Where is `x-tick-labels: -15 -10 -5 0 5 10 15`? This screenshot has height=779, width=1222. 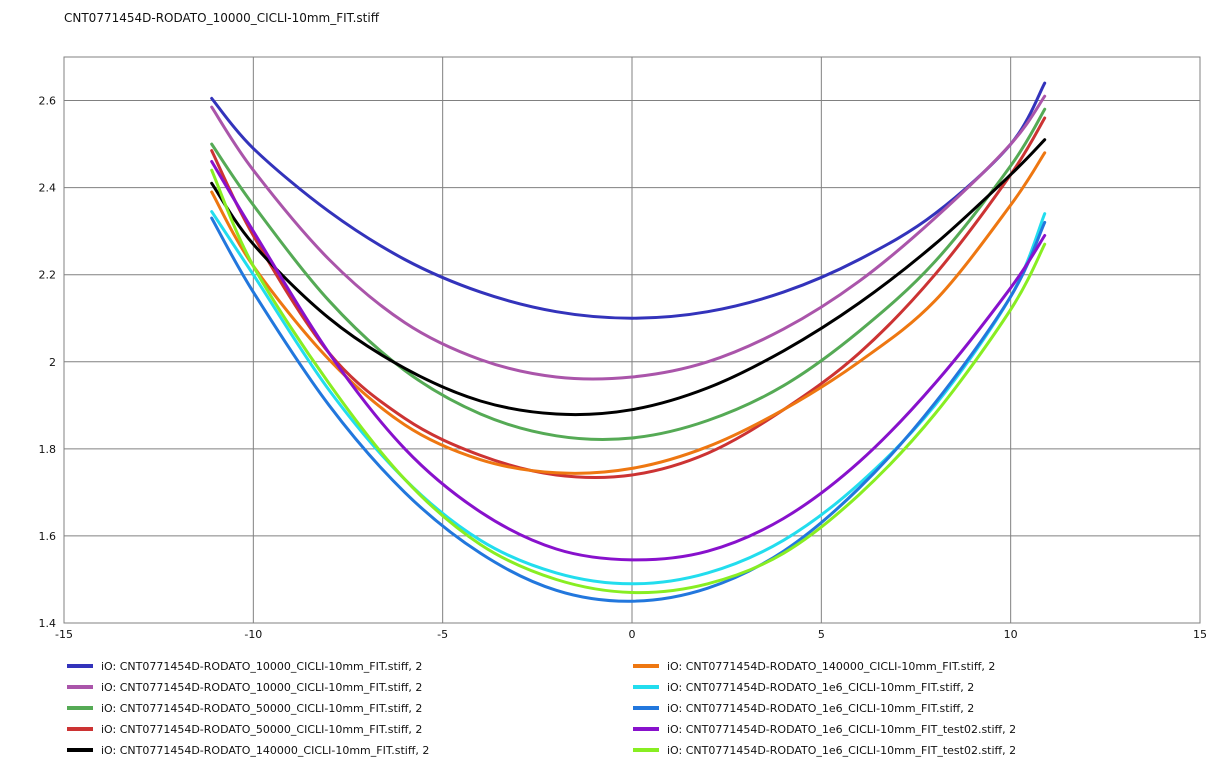
x-tick-labels: -15 -10 -5 0 5 10 15 is located at coordinates (631, 634).